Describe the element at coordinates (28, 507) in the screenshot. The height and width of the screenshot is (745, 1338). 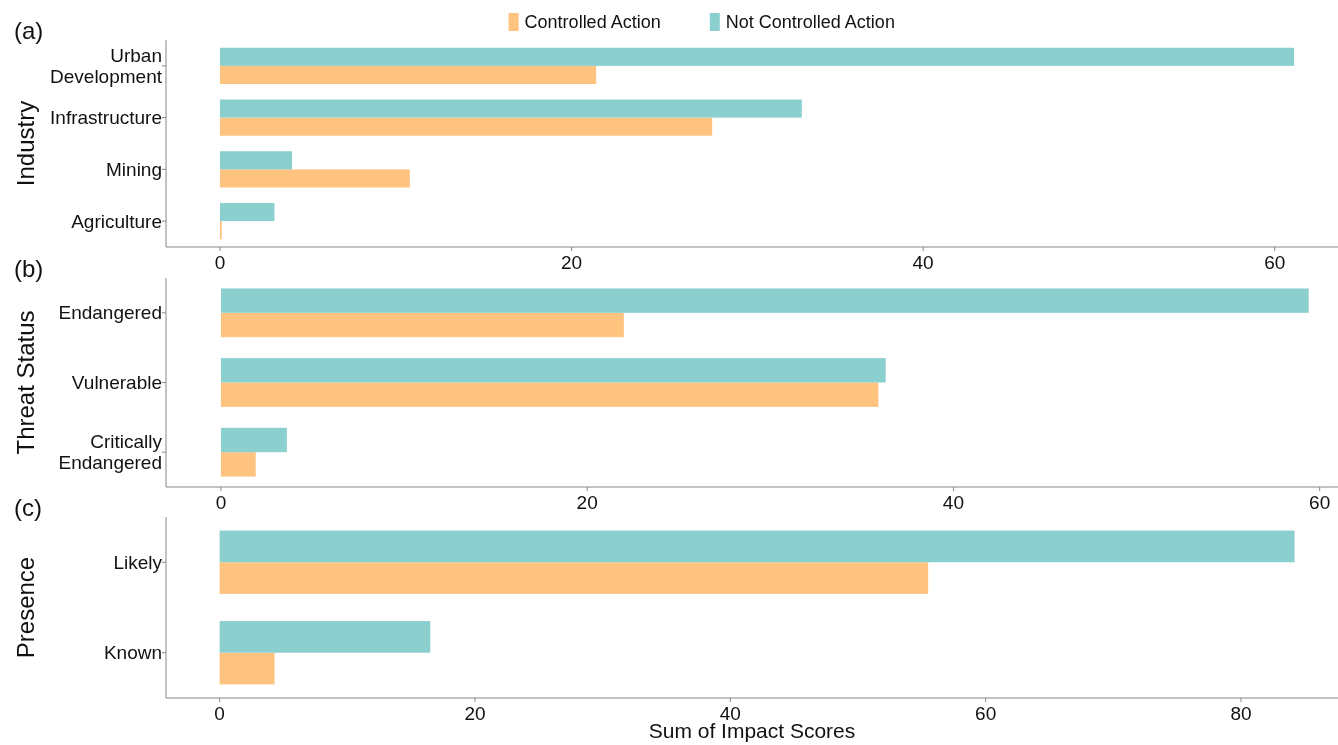
I see `chart-title: (c)` at that location.